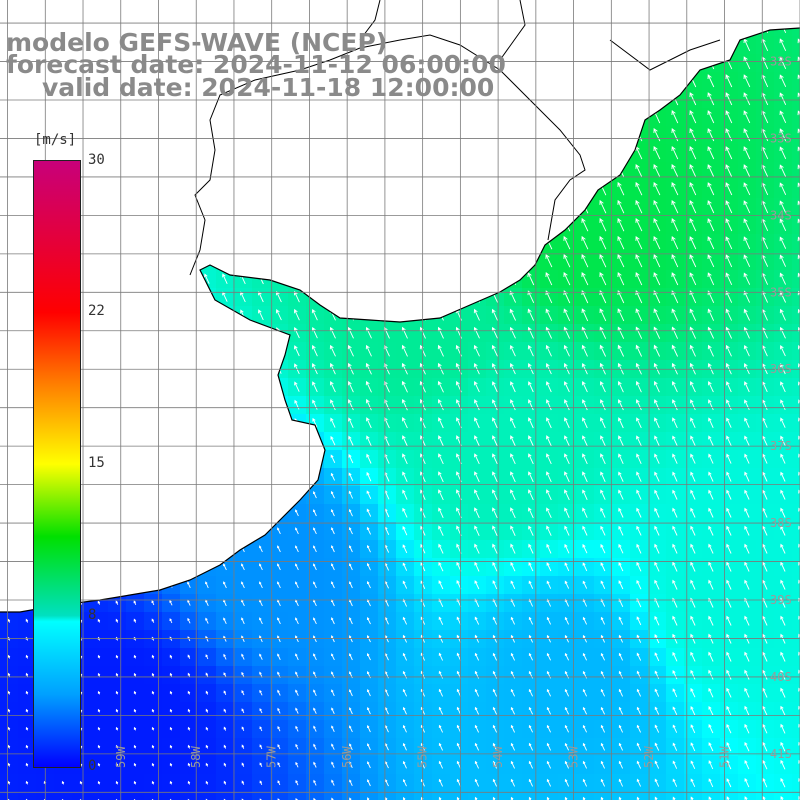 The height and width of the screenshot is (800, 800). What do you see at coordinates (347, 757) in the screenshot?
I see `lon-label: 56W` at bounding box center [347, 757].